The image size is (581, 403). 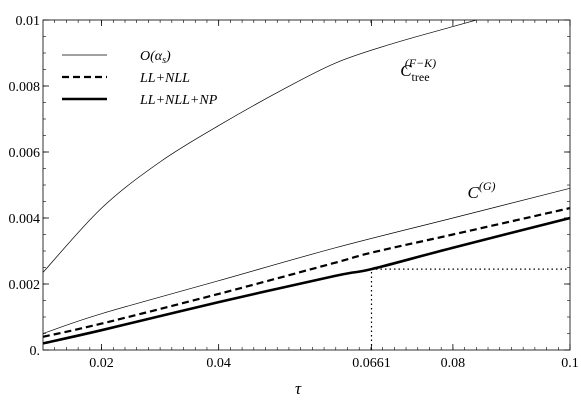 I want to click on y-tick-label: 0.01, so click(x=28, y=21).